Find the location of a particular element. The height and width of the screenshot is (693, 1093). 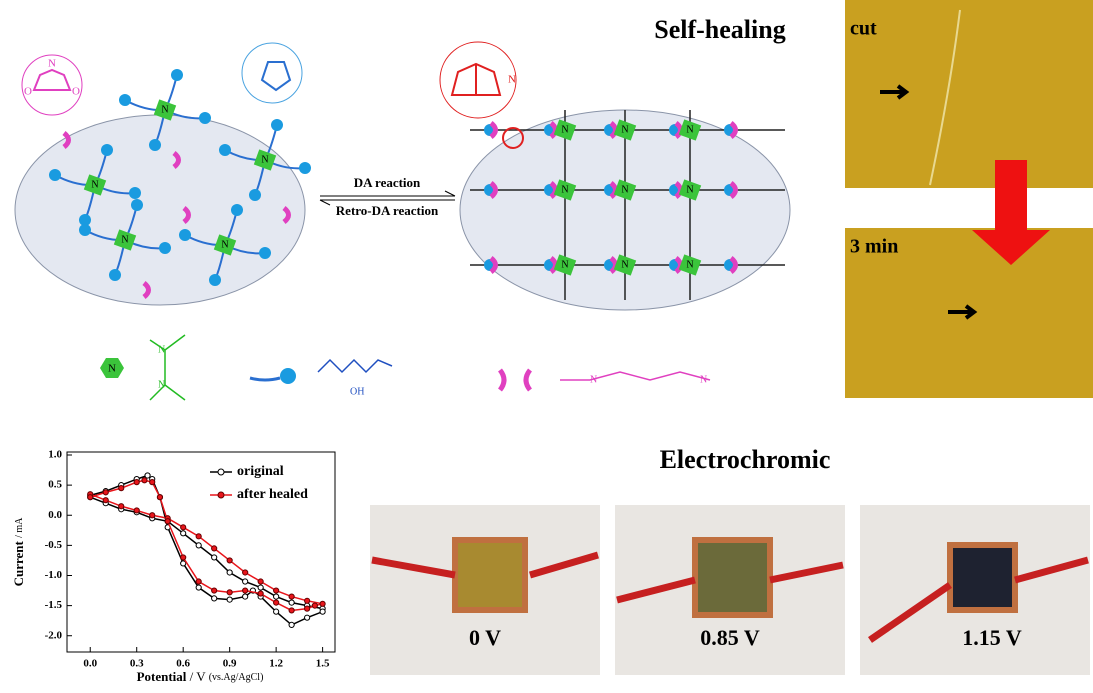

x-tick-label: 1.5 is located at coordinates (323, 664).